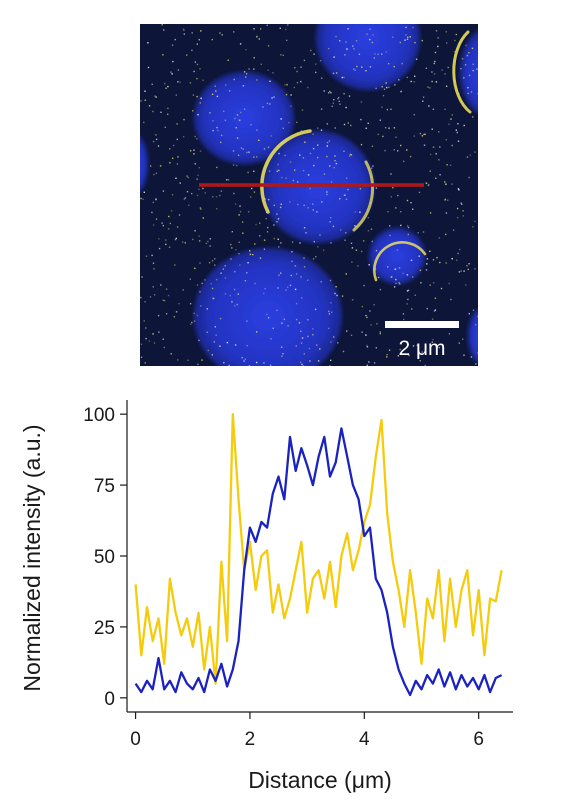 The image size is (583, 805). What do you see at coordinates (109, 699) in the screenshot?
I see `y-tick-label: 0` at bounding box center [109, 699].